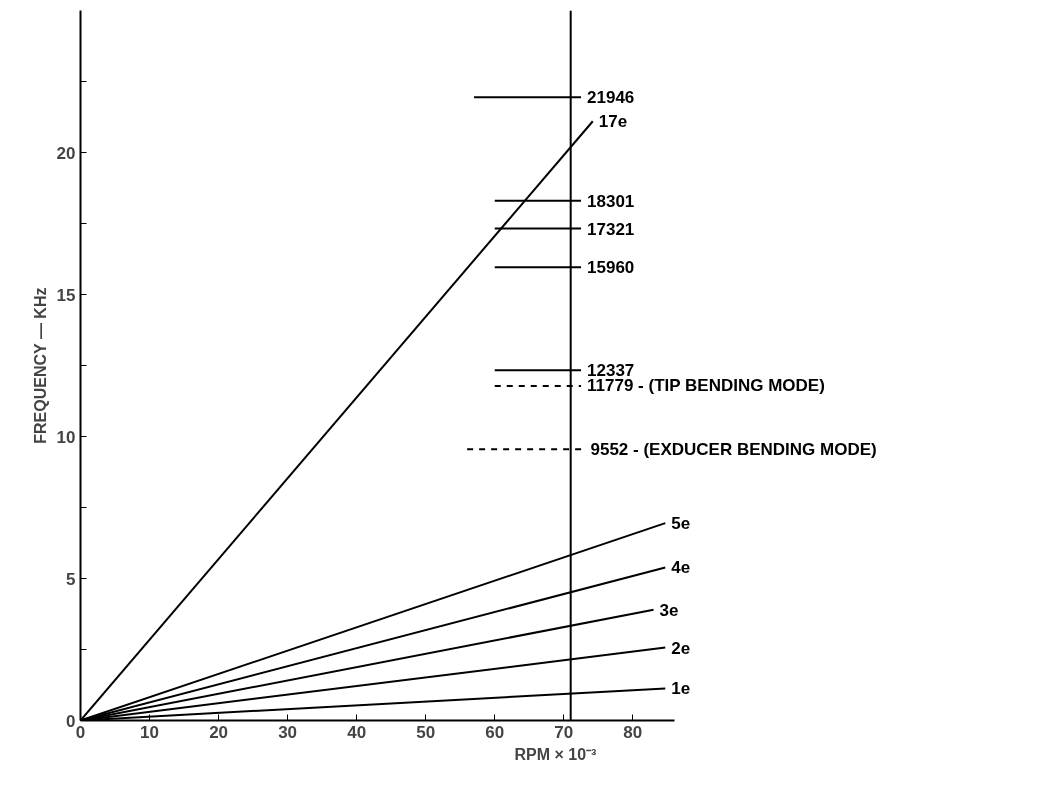 The image size is (1048, 795). What do you see at coordinates (357, 732) in the screenshot?
I see `x-tick-label: 40` at bounding box center [357, 732].